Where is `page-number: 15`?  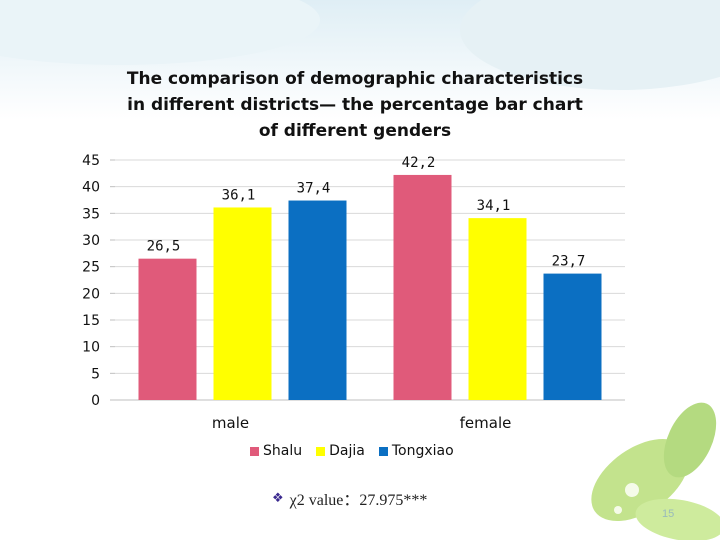
page-number: 15 is located at coordinates (668, 514).